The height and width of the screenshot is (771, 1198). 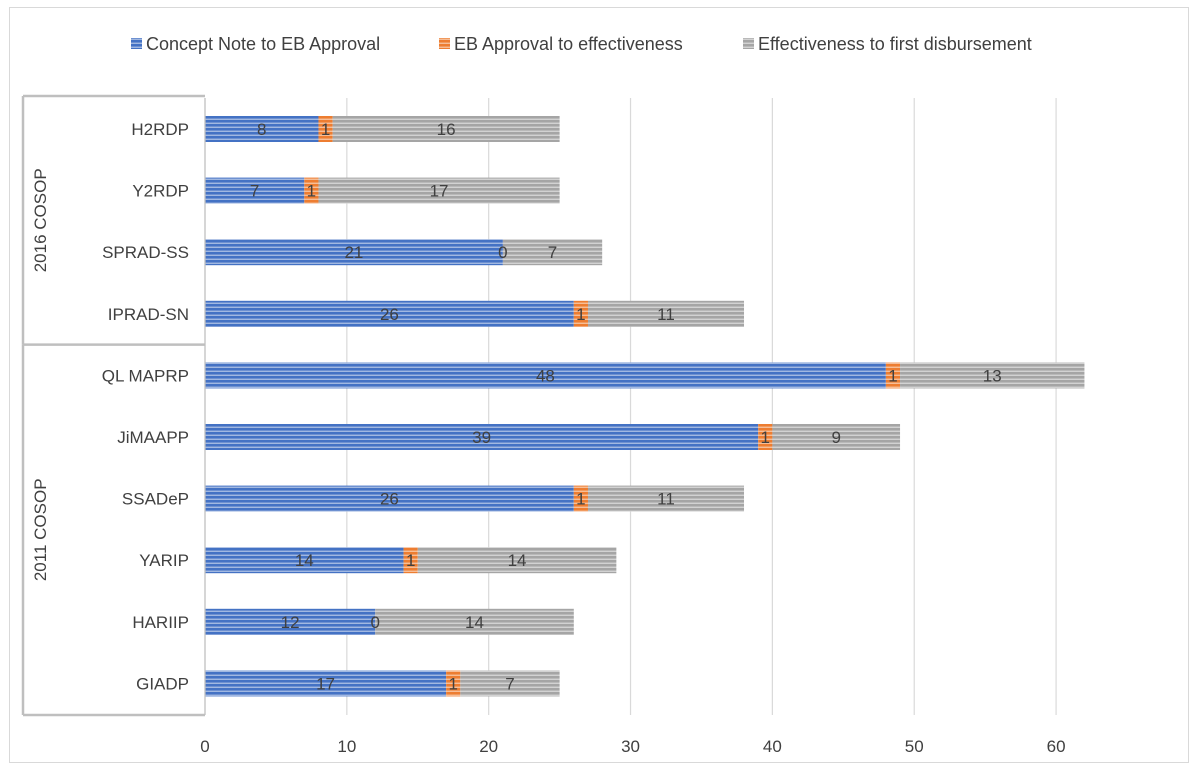 I want to click on bar-ssadep-eb-approval-to-effectiveness, so click(x=580, y=498).